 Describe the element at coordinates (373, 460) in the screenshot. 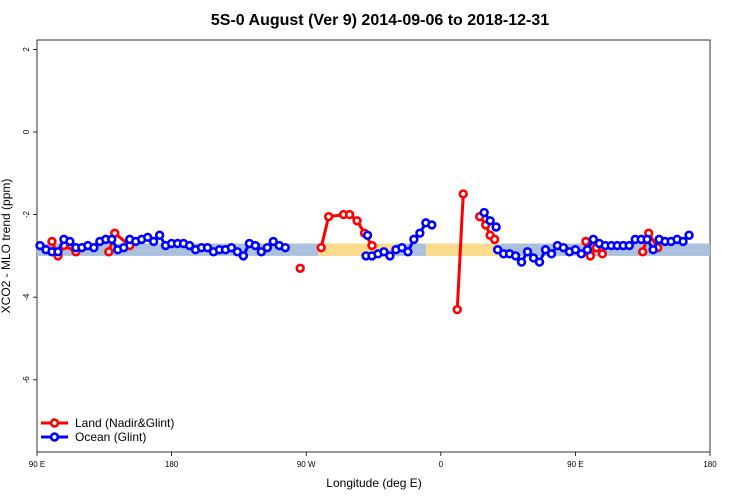

I see `x-axis: 90 E 180 90 W 0 90 E 180` at that location.